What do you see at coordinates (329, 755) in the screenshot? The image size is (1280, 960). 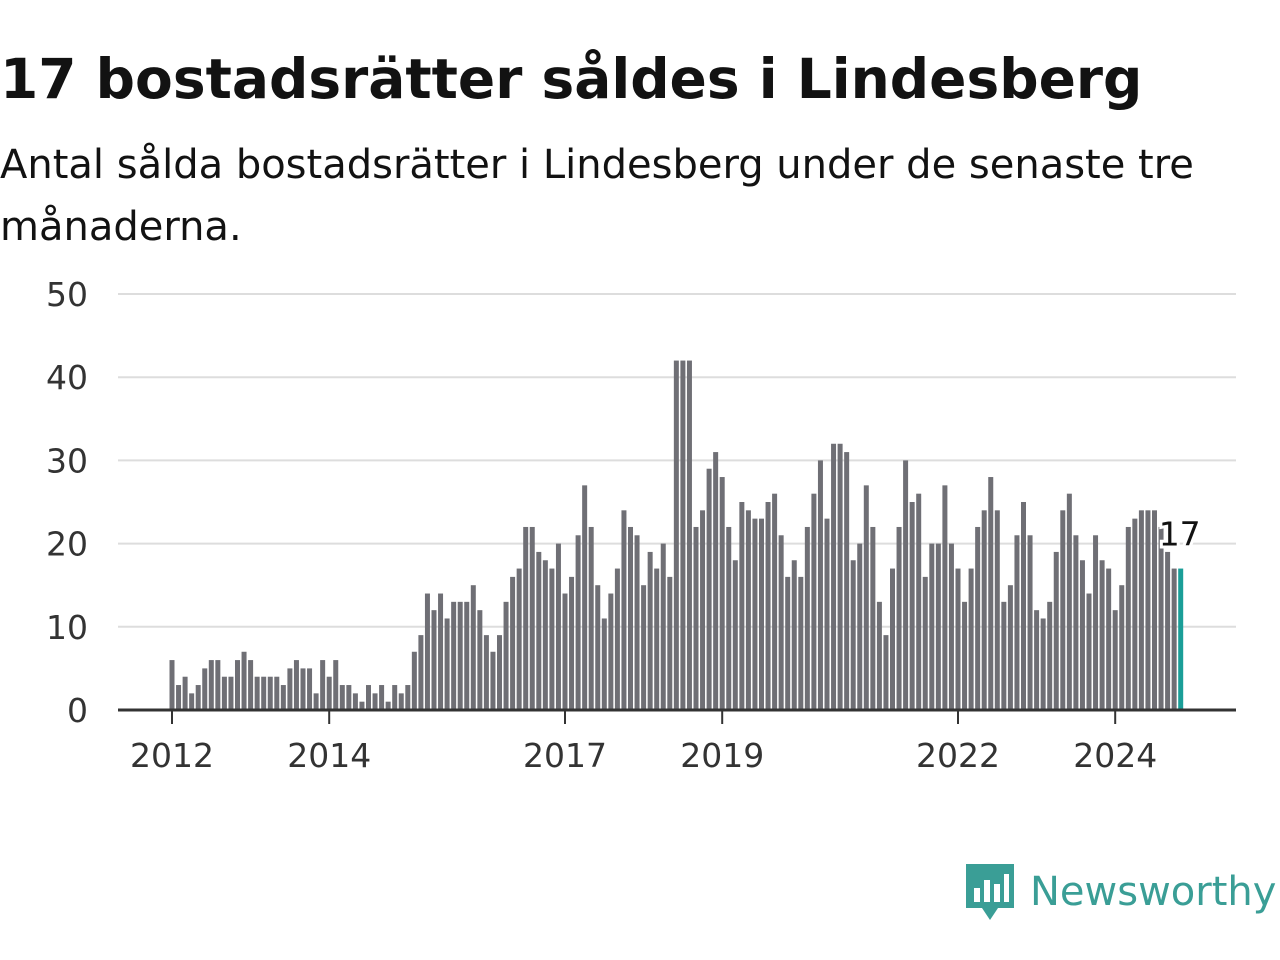 I see `x-tick-label: 2014` at bounding box center [329, 755].